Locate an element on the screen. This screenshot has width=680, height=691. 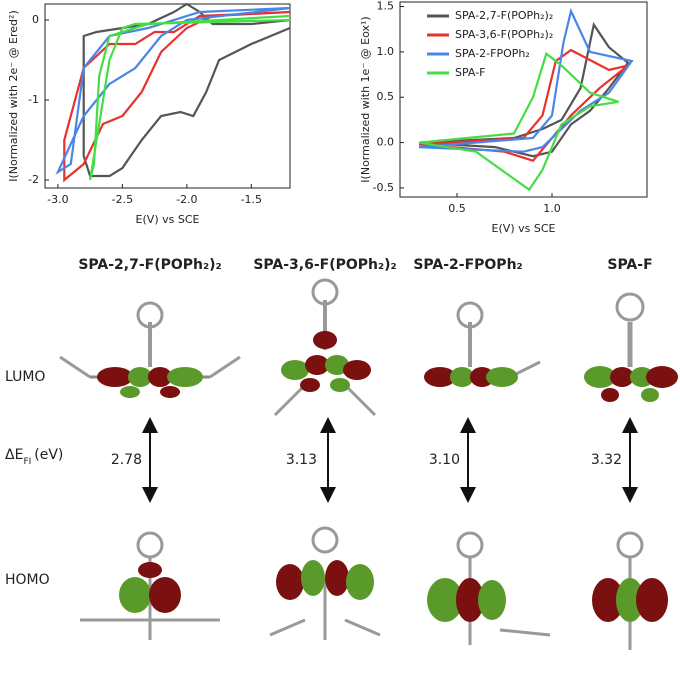
y-tick-label: 1.5 is located at coordinates (386, 6).